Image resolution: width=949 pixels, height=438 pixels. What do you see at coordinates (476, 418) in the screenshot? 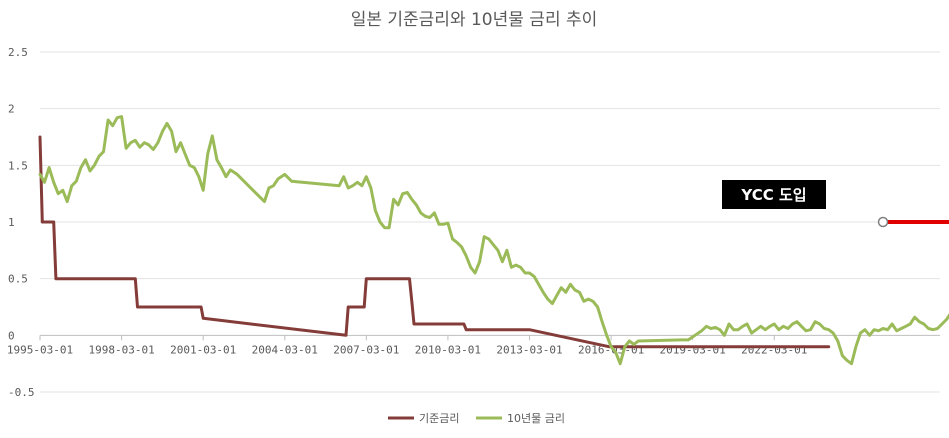
I see `legend: 기준금리 10년물 금리` at bounding box center [476, 418].